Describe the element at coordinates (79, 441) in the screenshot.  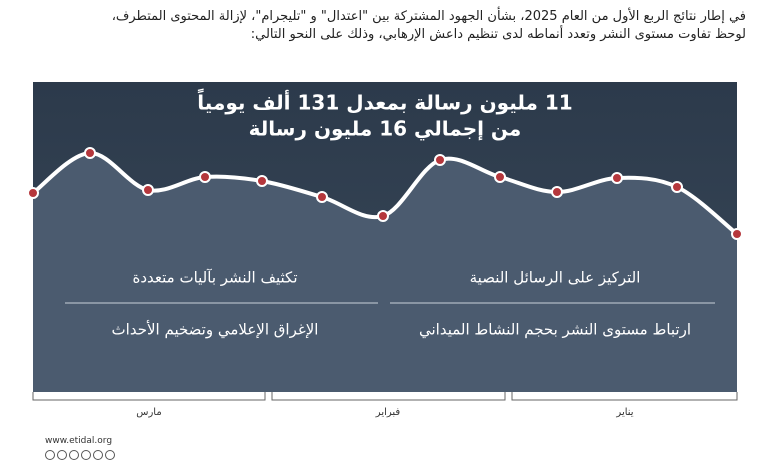
I see `footer-url: www.etidal.org` at that location.